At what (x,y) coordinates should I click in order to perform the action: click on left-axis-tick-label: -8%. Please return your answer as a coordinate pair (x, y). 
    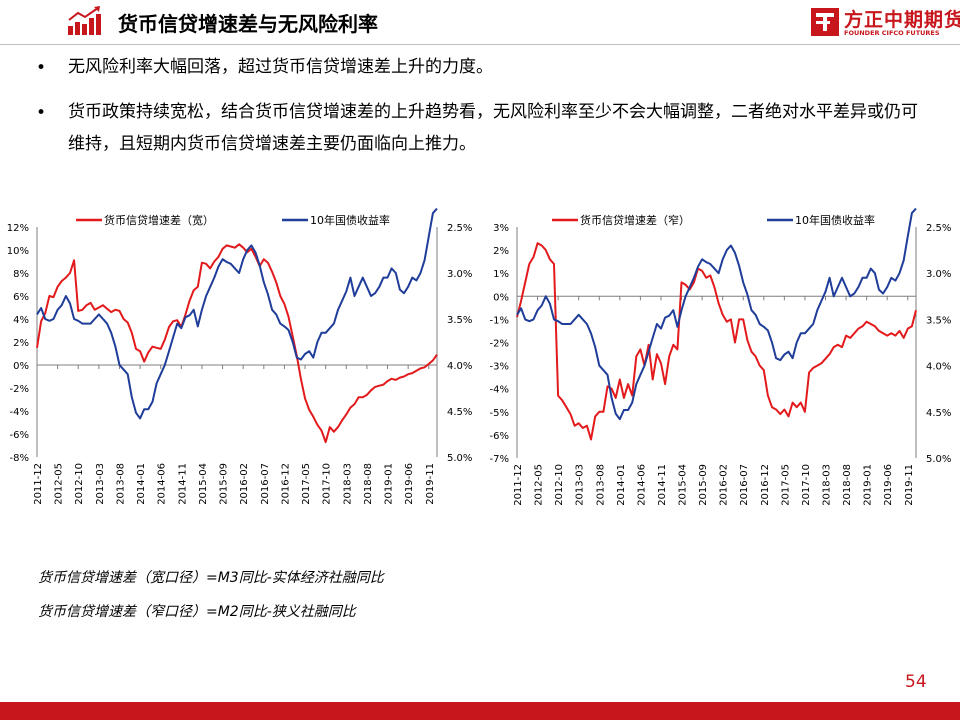
    Looking at the image, I should click on (19, 458).